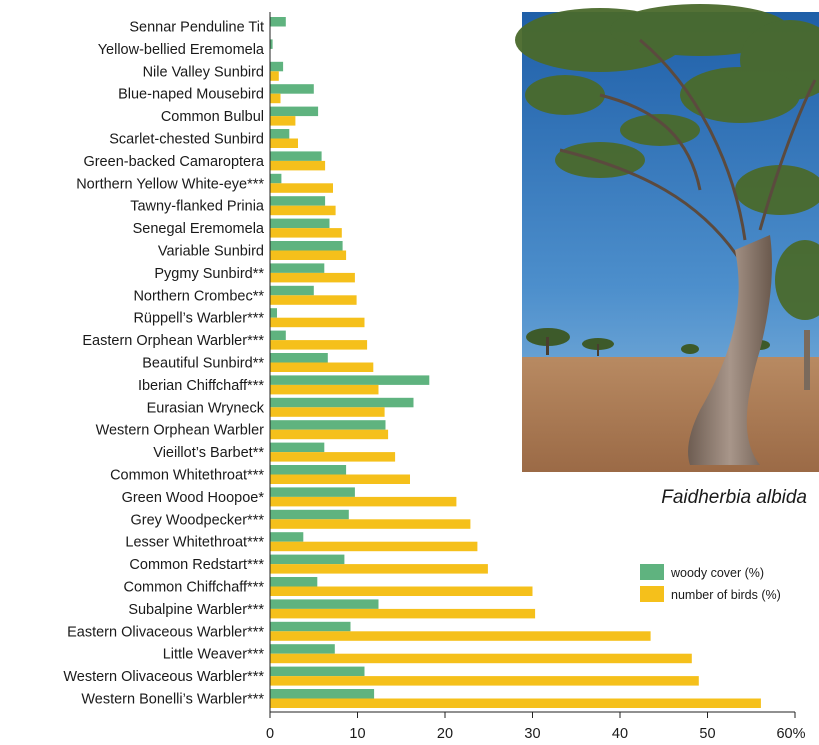  I want to click on bar-woody-cover-common-whitethroat, so click(308, 470).